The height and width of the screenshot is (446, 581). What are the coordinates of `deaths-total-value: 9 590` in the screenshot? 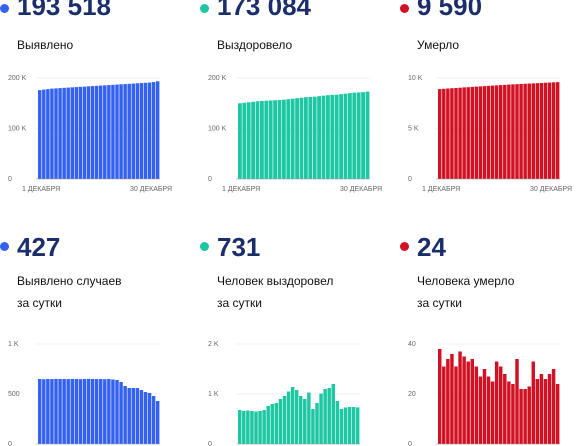 It's located at (450, 10).